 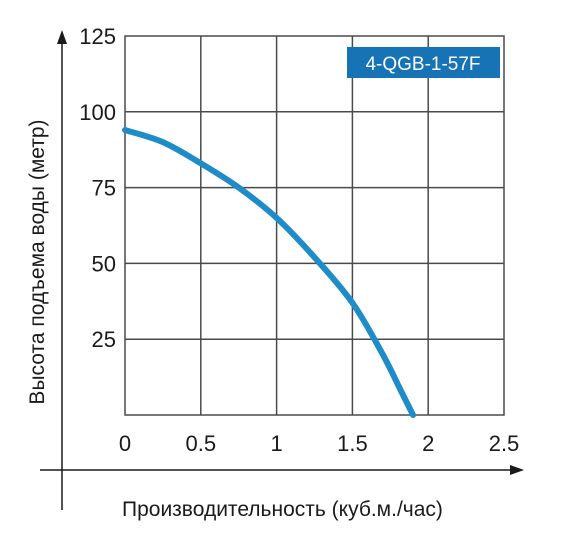 What do you see at coordinates (428, 443) in the screenshot?
I see `x-tick-label: 2` at bounding box center [428, 443].